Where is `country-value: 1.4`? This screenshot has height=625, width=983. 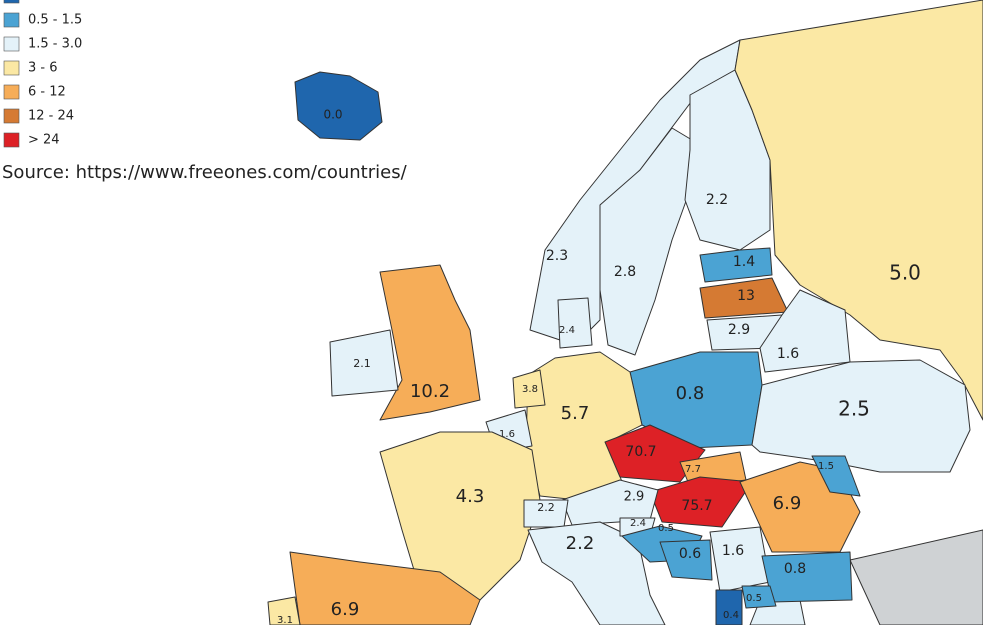 country-value: 1.4 is located at coordinates (744, 262).